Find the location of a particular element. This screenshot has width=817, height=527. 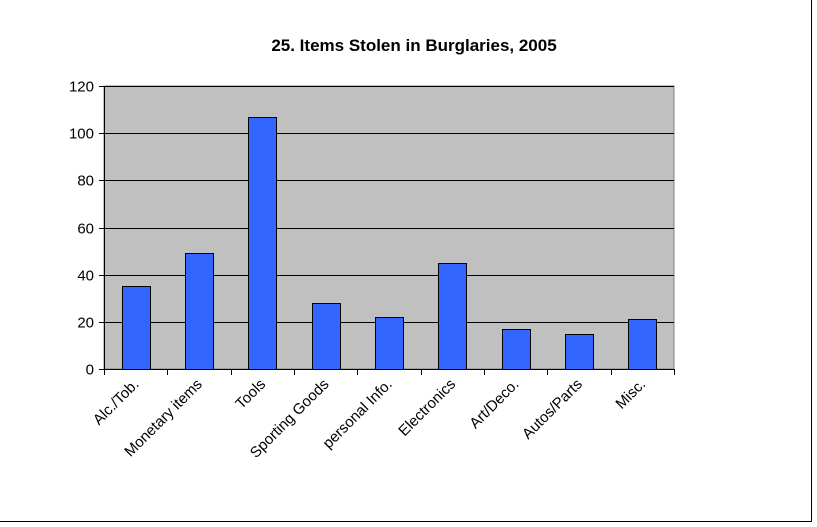

y-tick-label: 60 is located at coordinates (85, 229).